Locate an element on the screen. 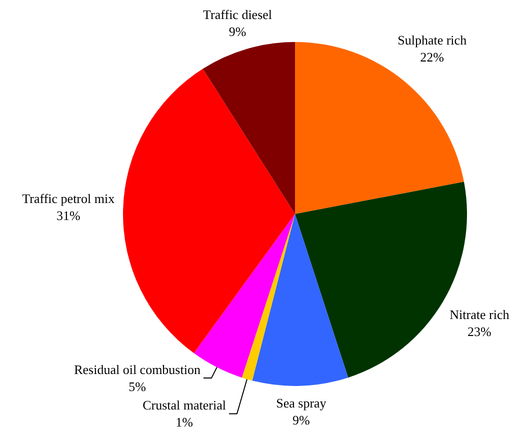  slice-label: Traffic petrol mix is located at coordinates (69, 198).